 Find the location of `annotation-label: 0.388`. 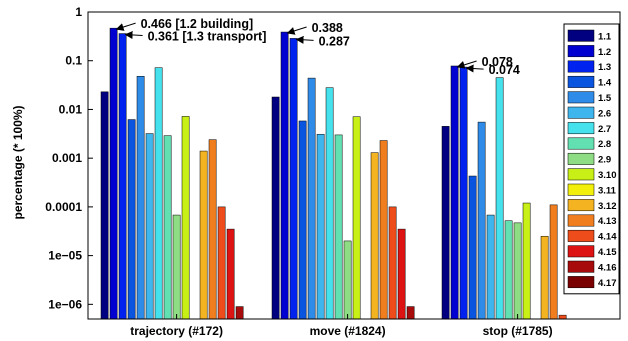

annotation-label: 0.388 is located at coordinates (327, 28).